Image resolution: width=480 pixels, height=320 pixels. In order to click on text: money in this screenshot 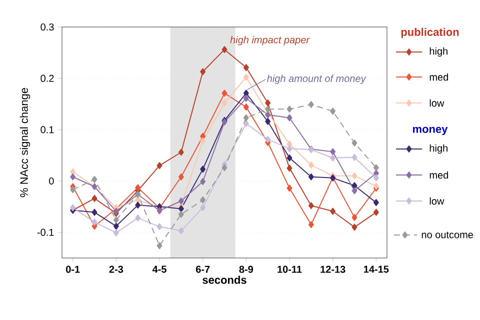, I will do `click(430, 131)`.